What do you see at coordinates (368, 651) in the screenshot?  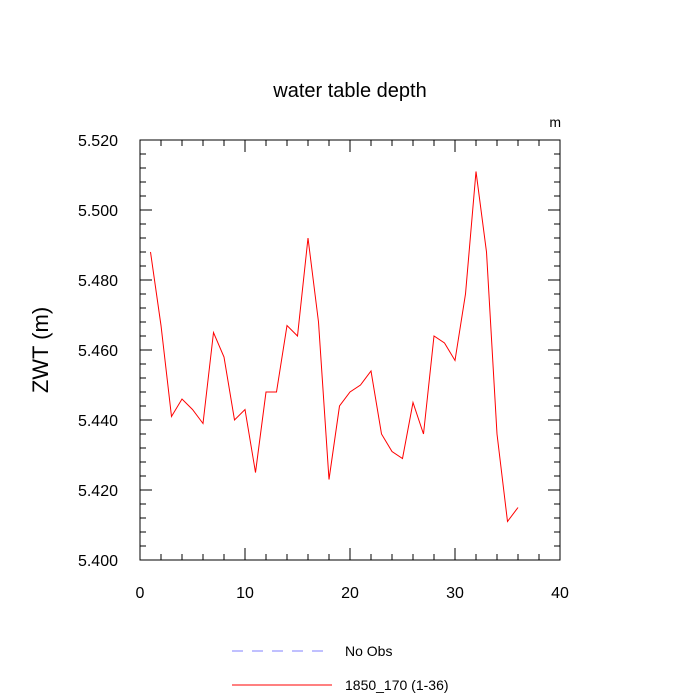 I see `legend-label-no-obs: No Obs` at bounding box center [368, 651].